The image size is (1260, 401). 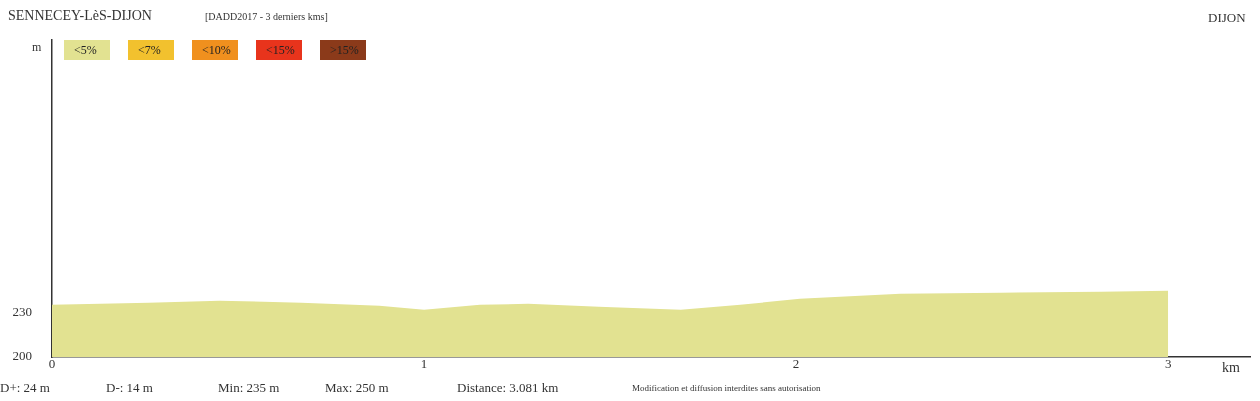 What do you see at coordinates (357, 388) in the screenshot?
I see `text: Max: 250 m` at bounding box center [357, 388].